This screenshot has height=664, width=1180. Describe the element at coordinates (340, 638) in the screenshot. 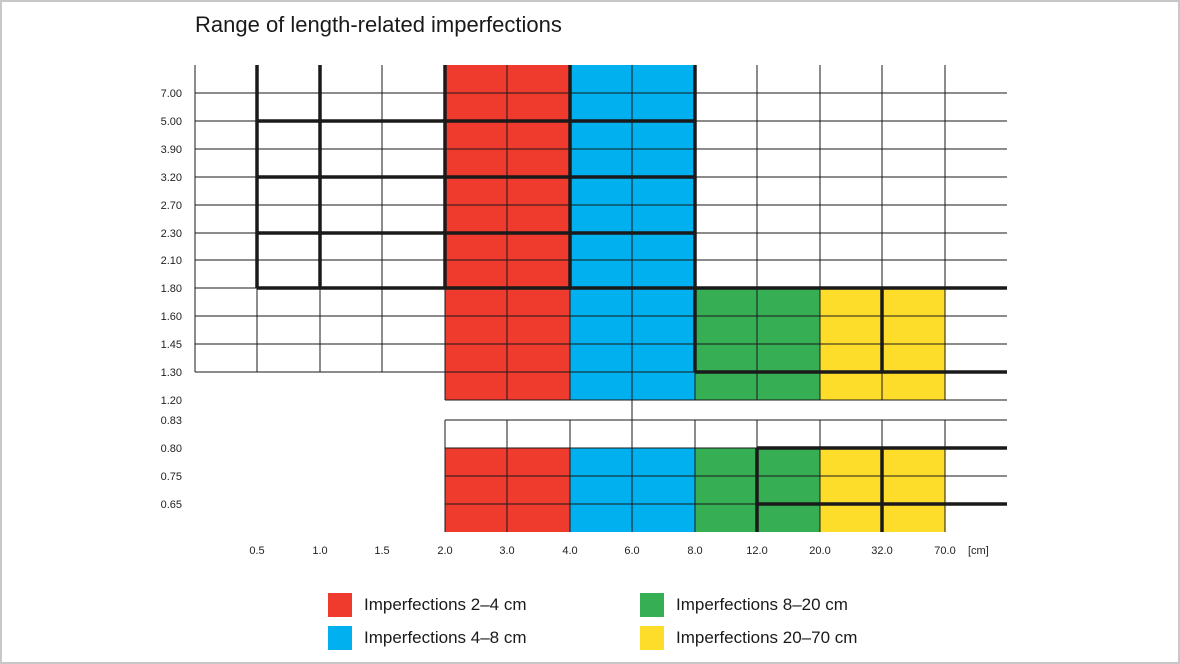

I see `legend-swatch-blue` at that location.